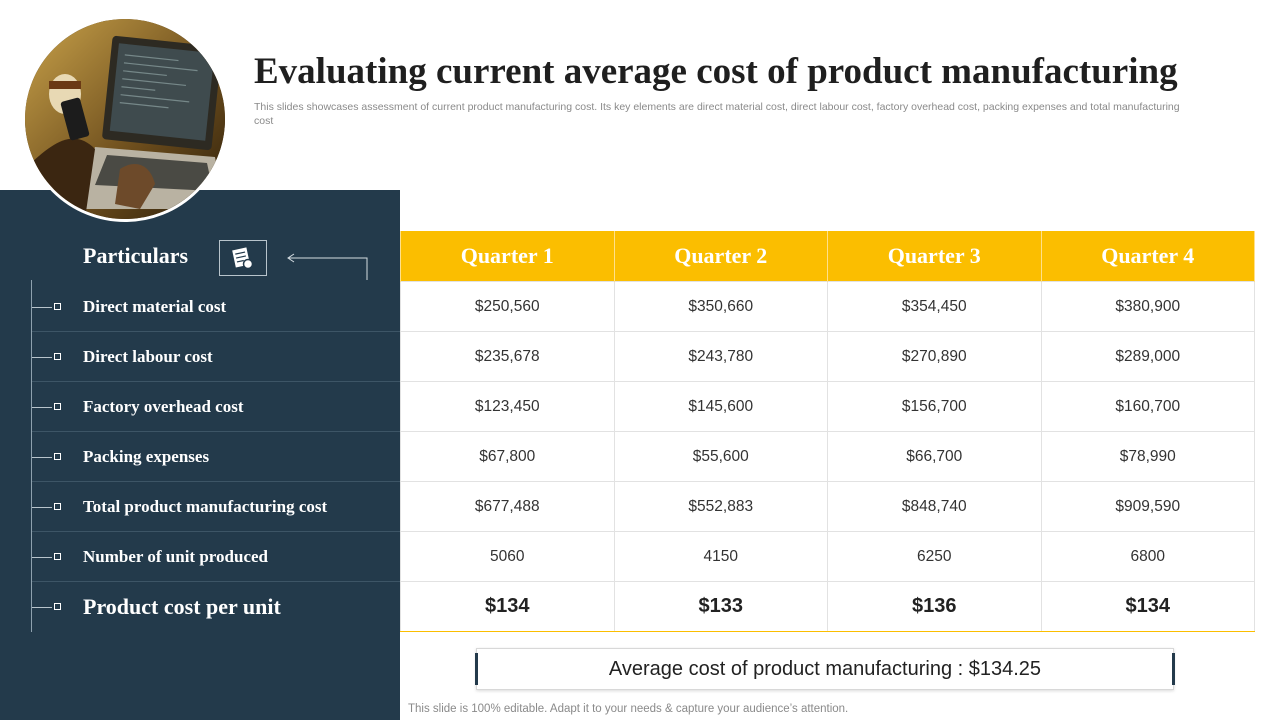  I want to click on row-label-total-cost: Total product manufacturing cost, so click(216, 507).